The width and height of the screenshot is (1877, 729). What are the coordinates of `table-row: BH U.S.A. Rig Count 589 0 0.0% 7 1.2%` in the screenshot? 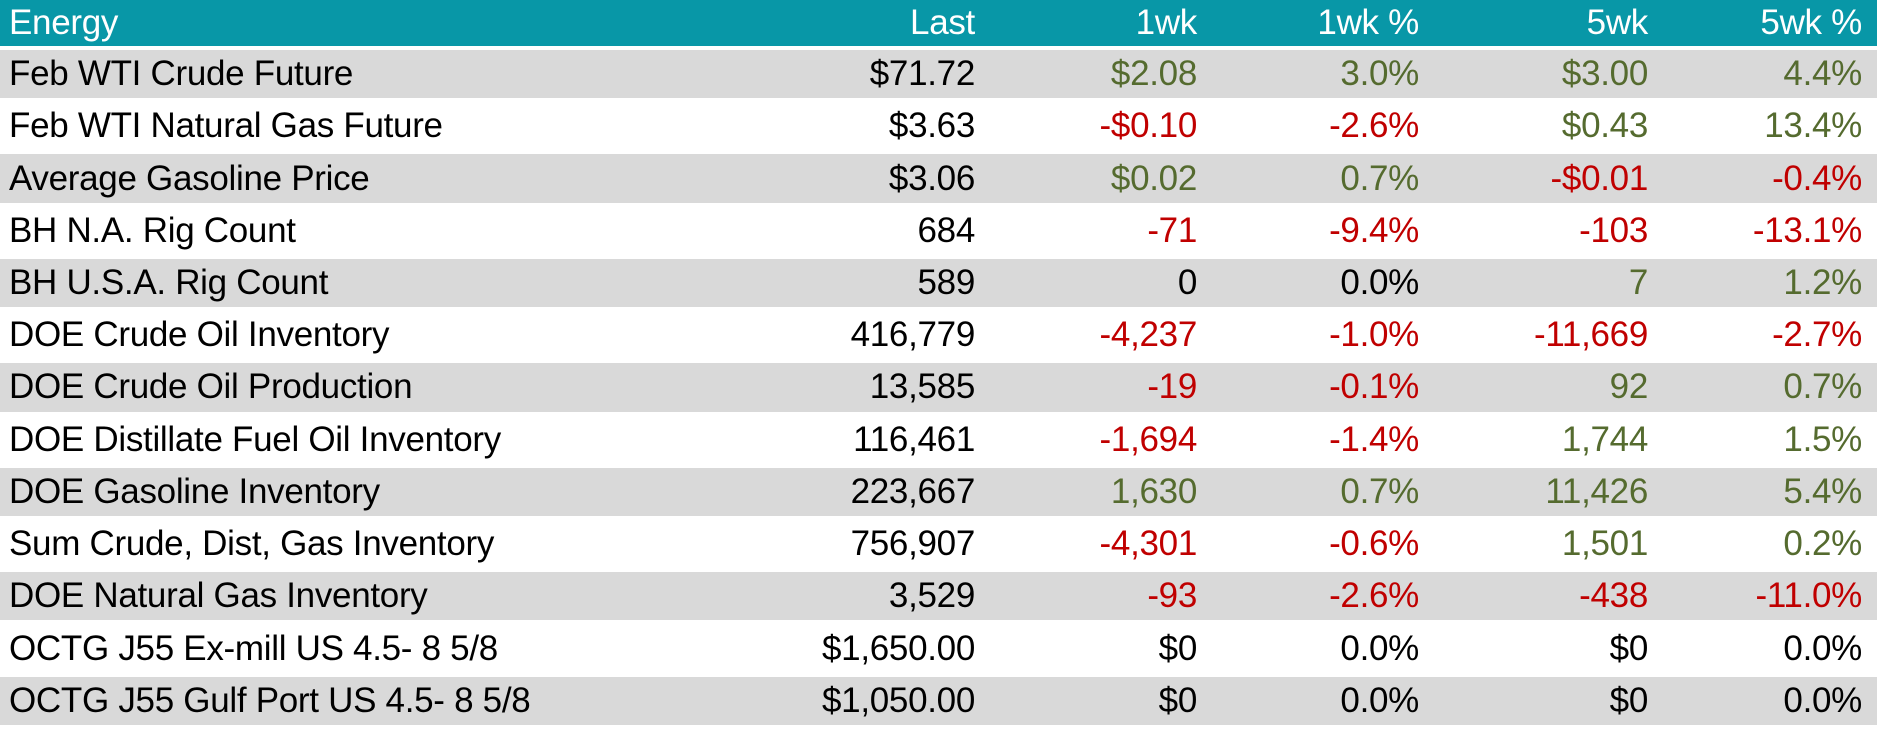 It's located at (938, 285).